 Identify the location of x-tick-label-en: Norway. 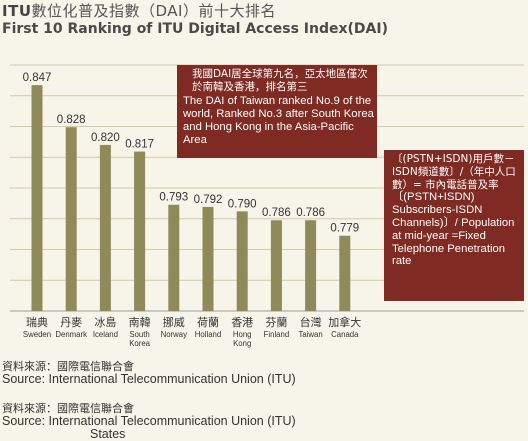
(174, 334).